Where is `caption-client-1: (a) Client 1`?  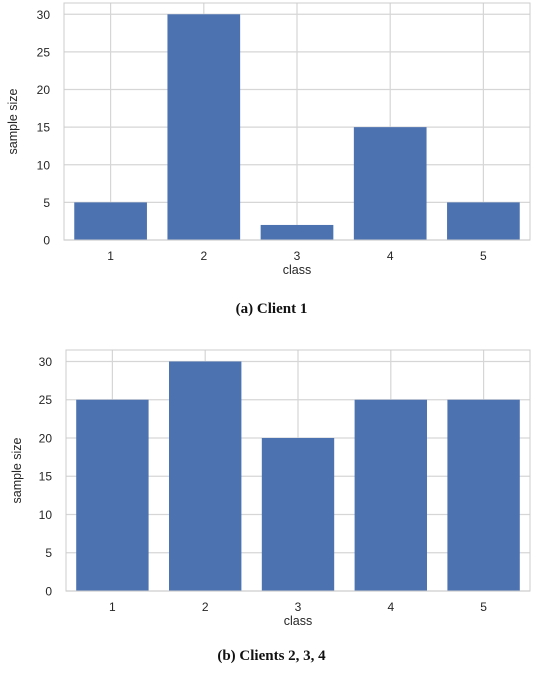
caption-client-1: (a) Client 1 is located at coordinates (271, 309).